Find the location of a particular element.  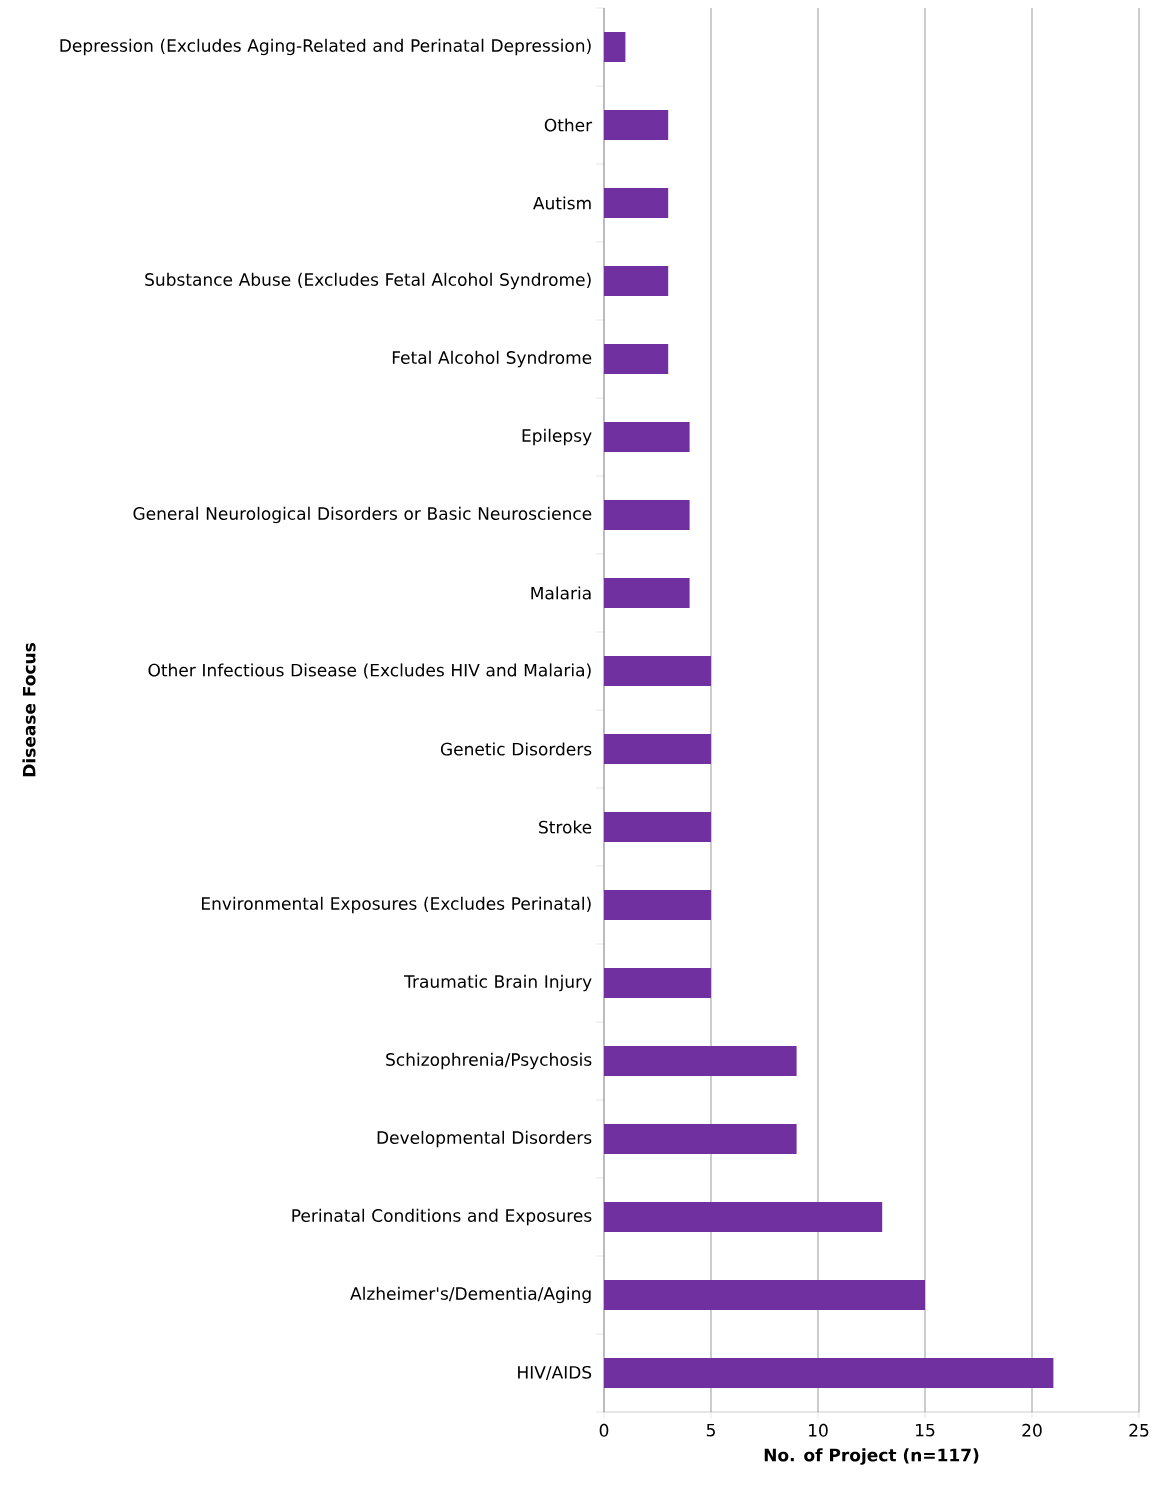

y-tick-label: Epilepsy is located at coordinates (557, 437).